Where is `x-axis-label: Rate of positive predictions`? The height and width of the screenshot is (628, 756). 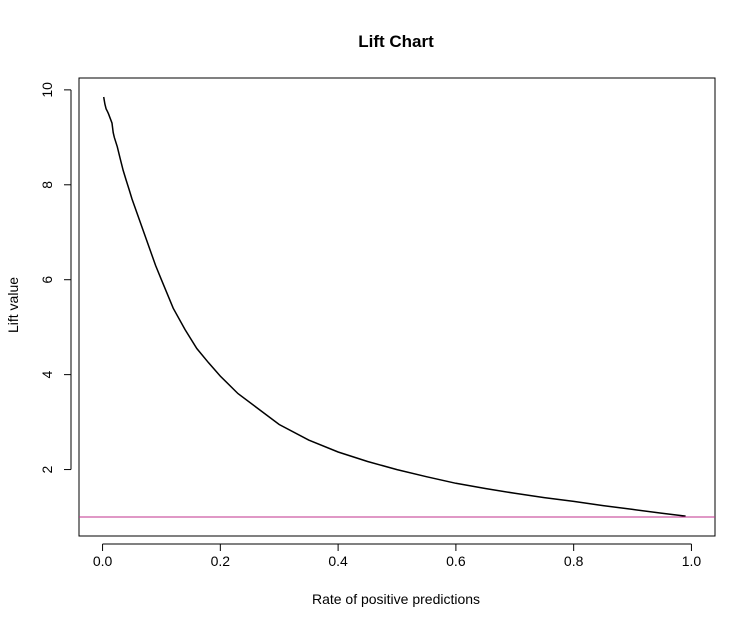 x-axis-label: Rate of positive predictions is located at coordinates (396, 599).